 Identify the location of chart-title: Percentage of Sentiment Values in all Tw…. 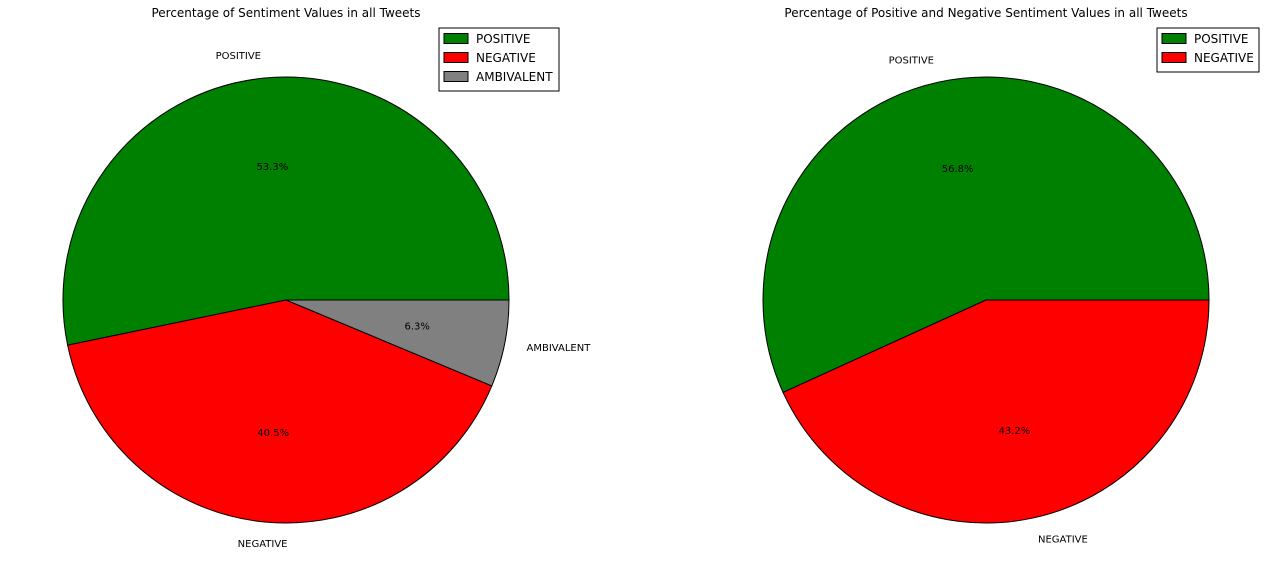
(285, 13).